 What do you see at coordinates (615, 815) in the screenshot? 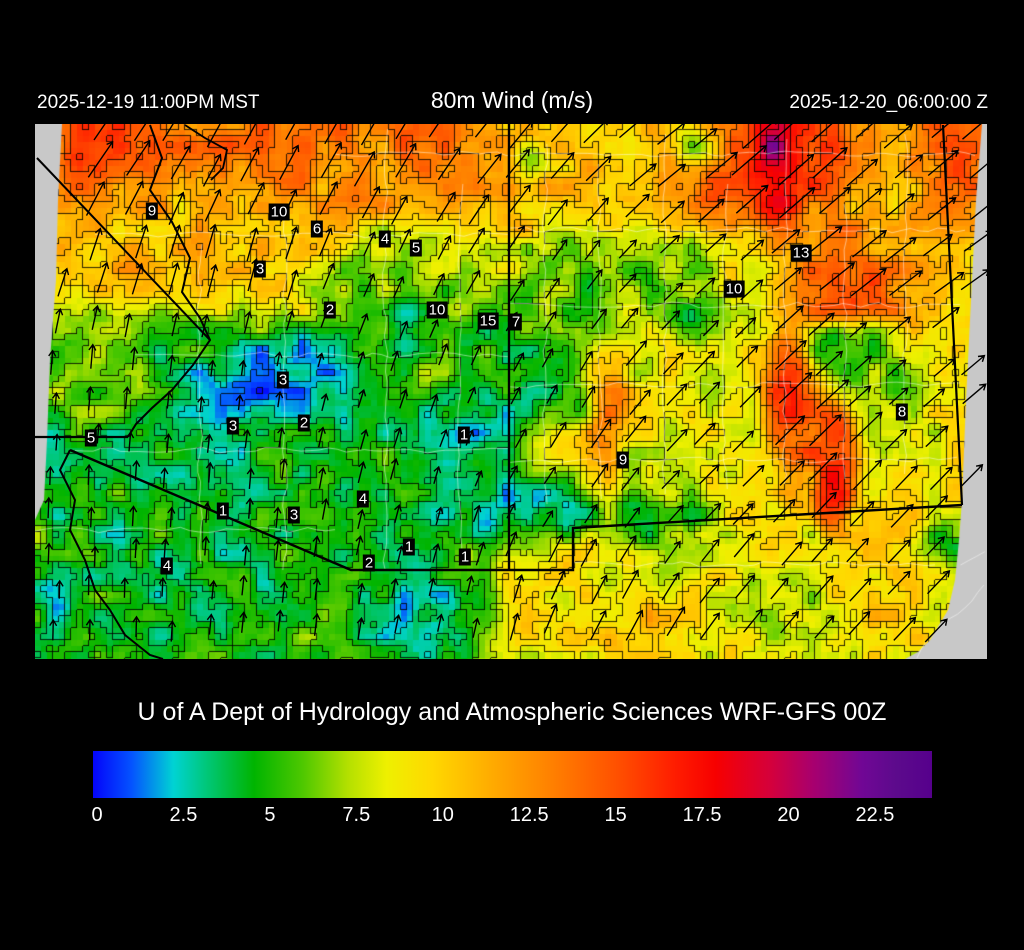
I see `colorbar-tick: 15` at bounding box center [615, 815].